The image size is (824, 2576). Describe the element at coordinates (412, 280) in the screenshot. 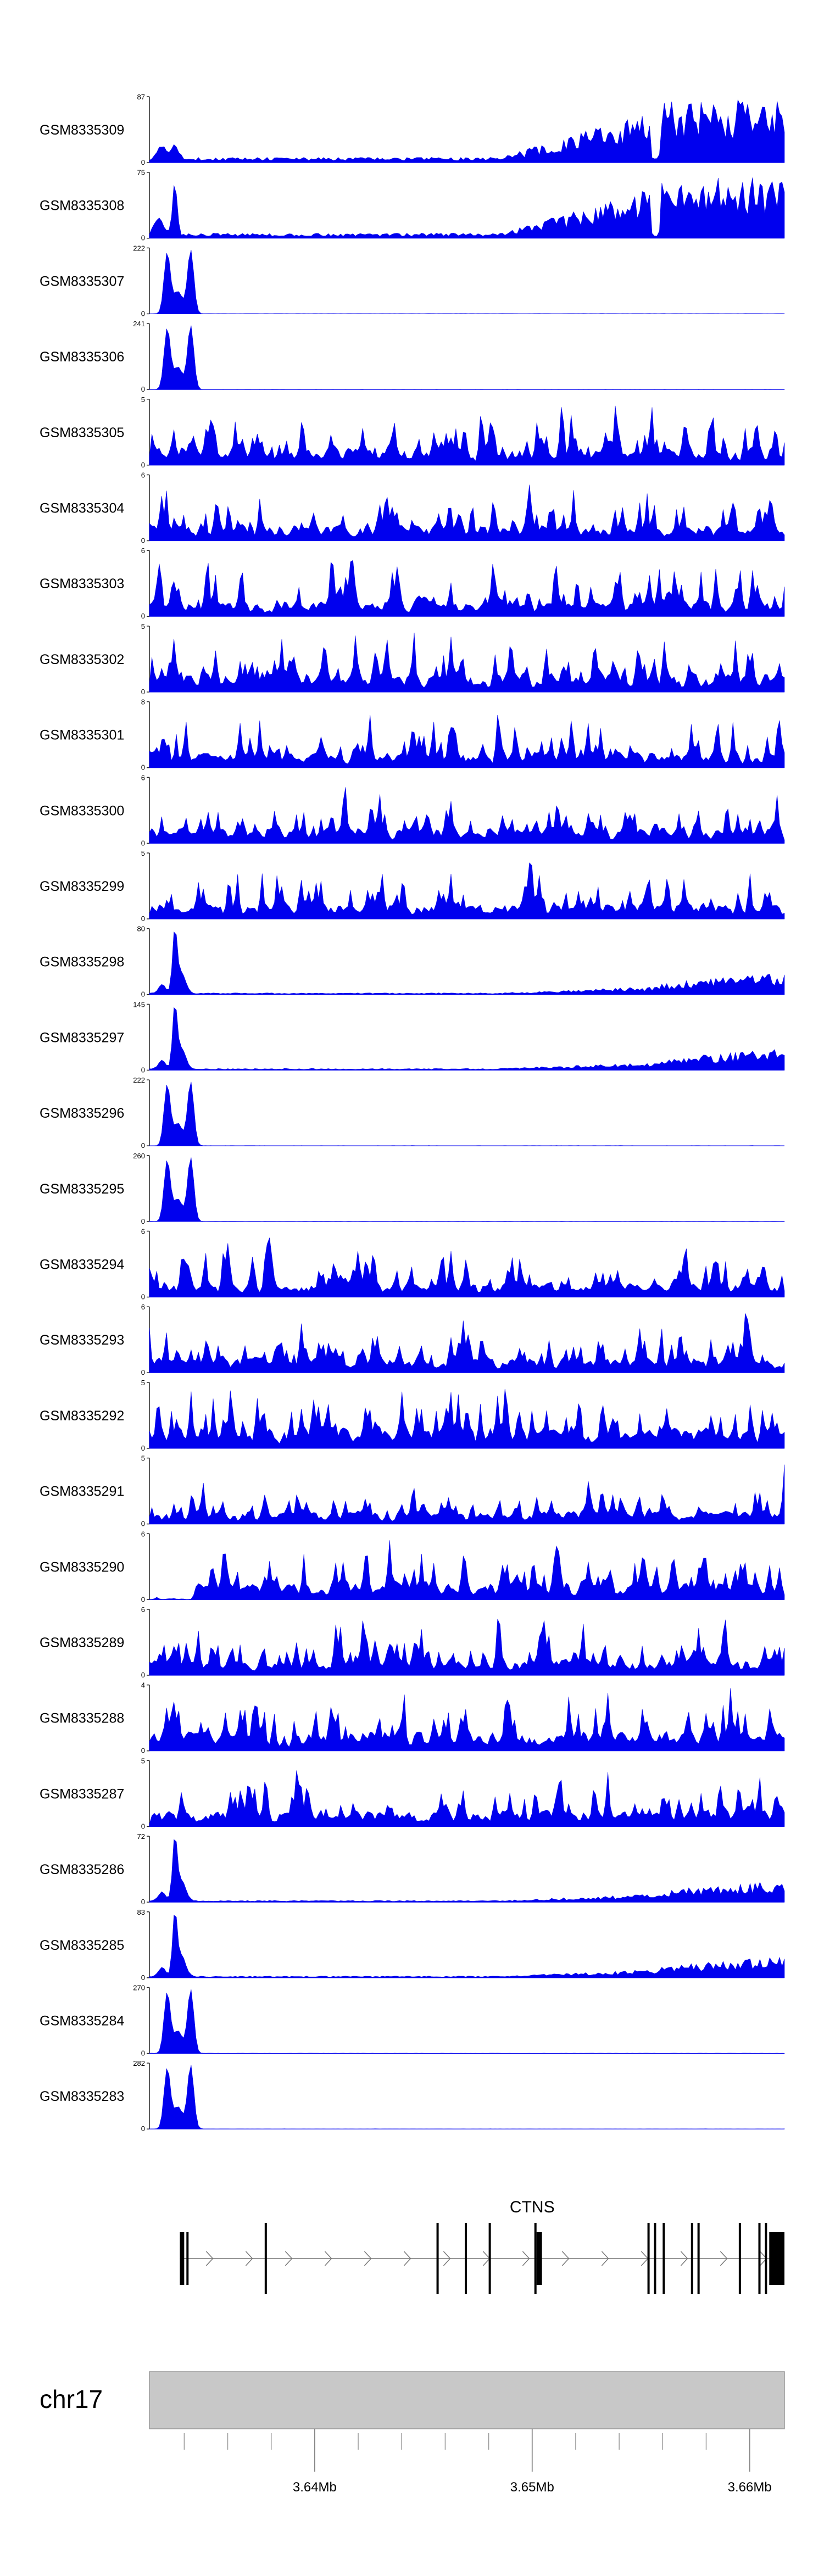

I see `track-GSM8335307: GSM8335307 222 0` at that location.